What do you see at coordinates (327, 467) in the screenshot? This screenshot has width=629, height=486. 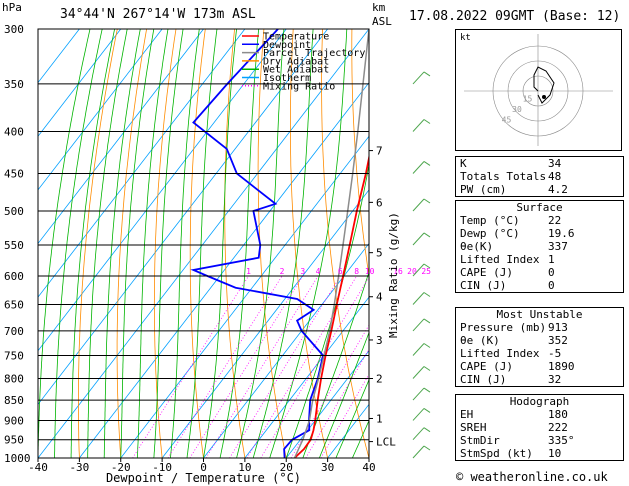 I see `x-tick-label: 30` at bounding box center [327, 467].